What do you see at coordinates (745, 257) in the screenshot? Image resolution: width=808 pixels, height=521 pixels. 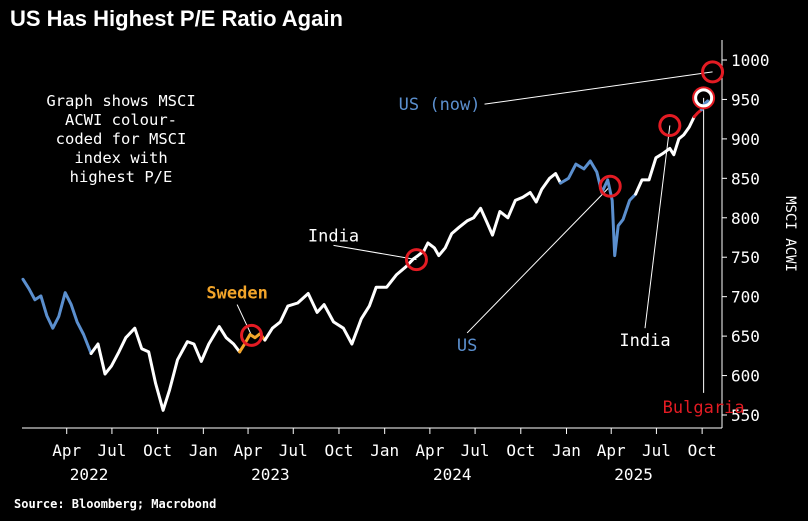 I see `y-tick-label: 750` at bounding box center [745, 257].